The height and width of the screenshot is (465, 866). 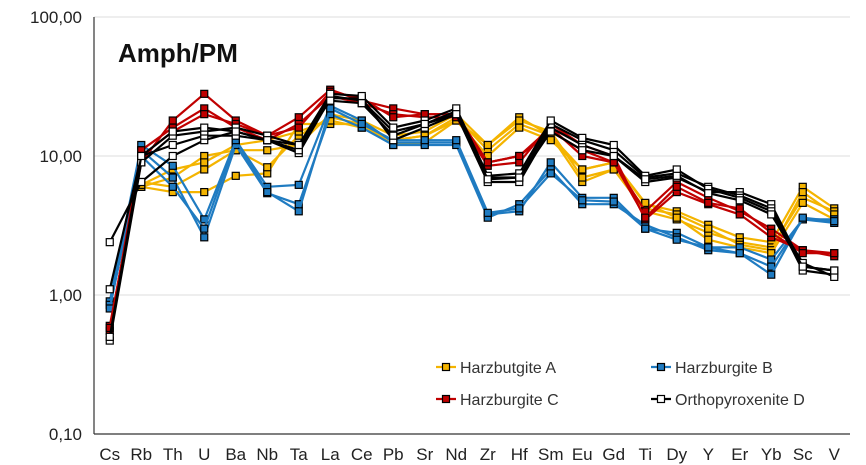 I want to click on legend-item: Harzbutgite A, so click(x=496, y=368).